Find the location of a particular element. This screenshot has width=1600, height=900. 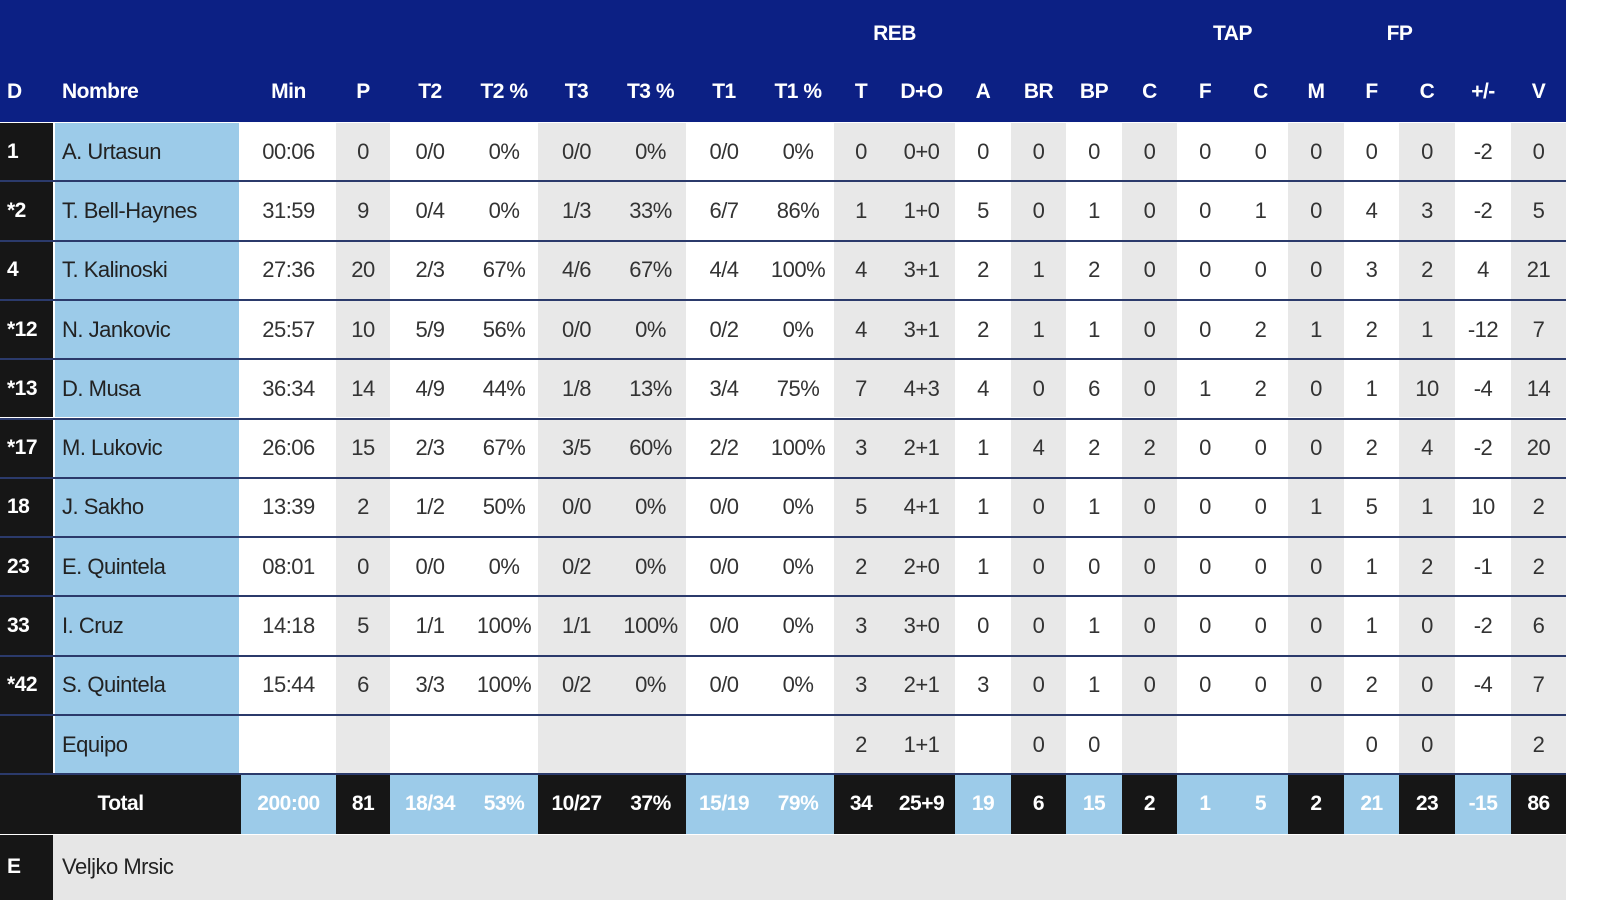

stat-cell: 0/0 is located at coordinates (576, 152).